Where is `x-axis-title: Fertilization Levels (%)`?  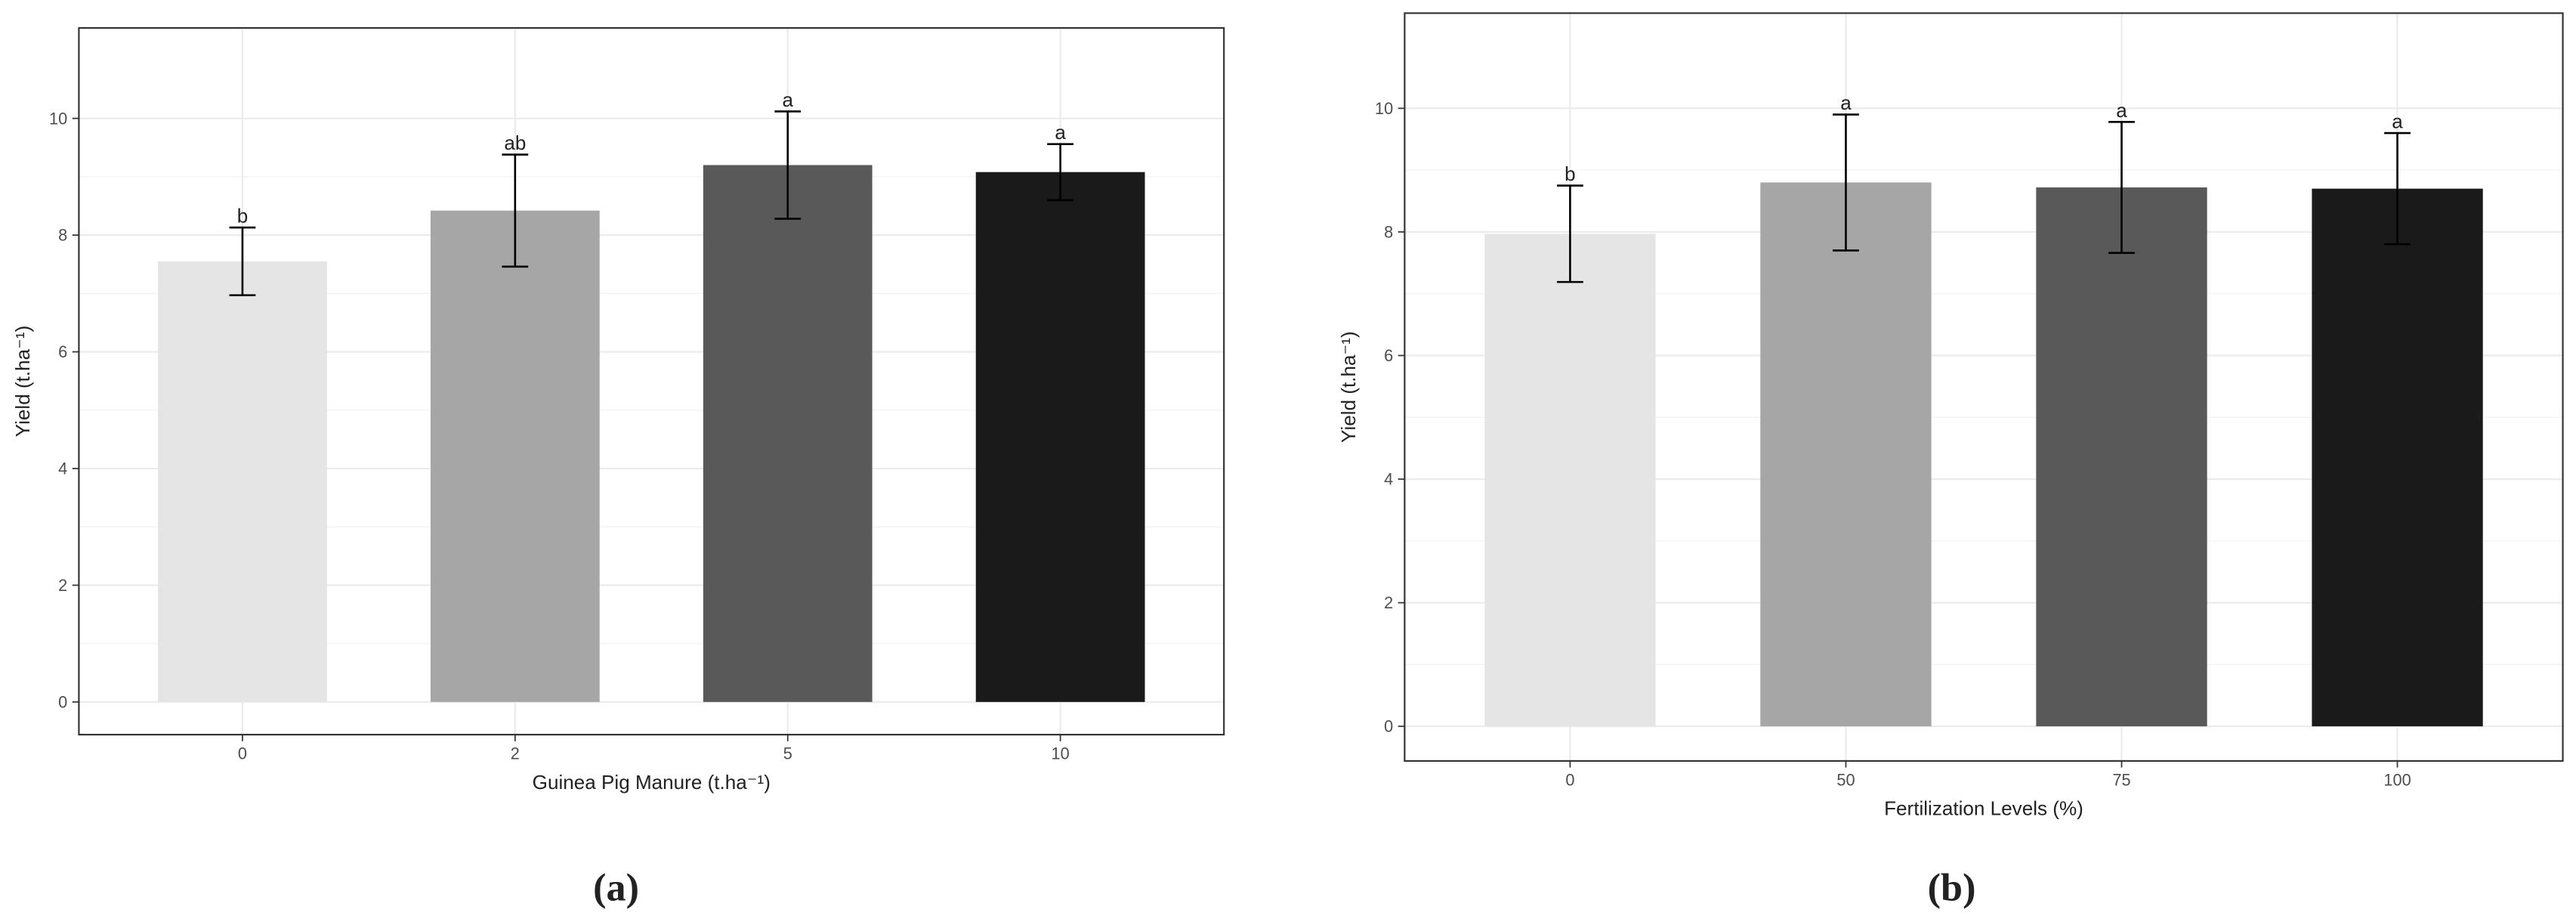 x-axis-title: Fertilization Levels (%) is located at coordinates (1983, 808).